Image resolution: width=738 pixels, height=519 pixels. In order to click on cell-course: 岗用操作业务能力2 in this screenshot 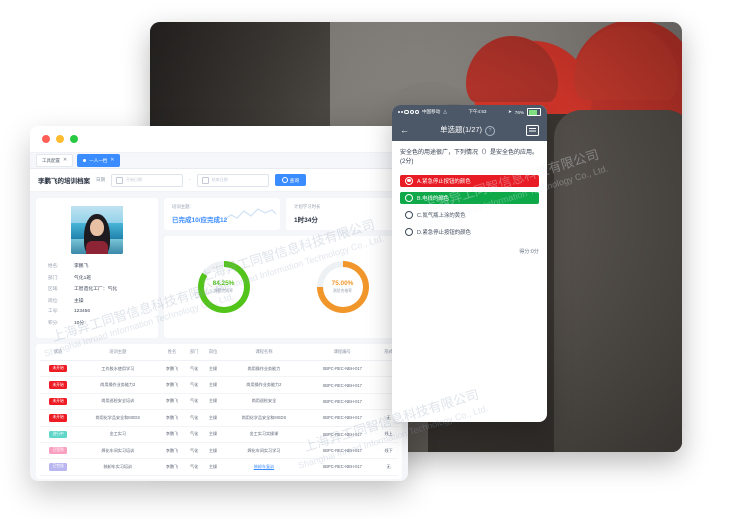, I will do `click(264, 385)`.